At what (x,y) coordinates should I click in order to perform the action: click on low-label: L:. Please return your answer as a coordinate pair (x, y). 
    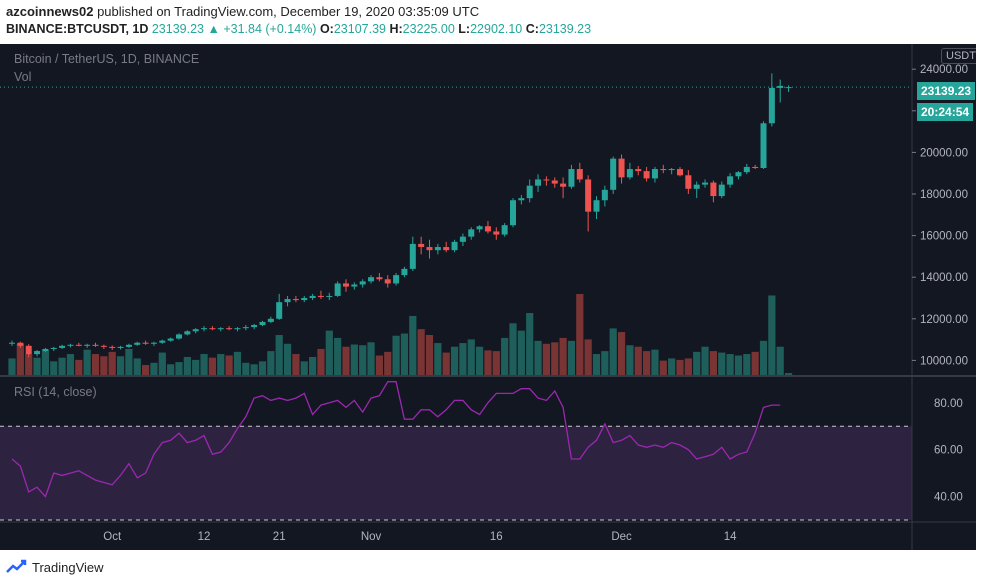
    Looking at the image, I should click on (464, 29).